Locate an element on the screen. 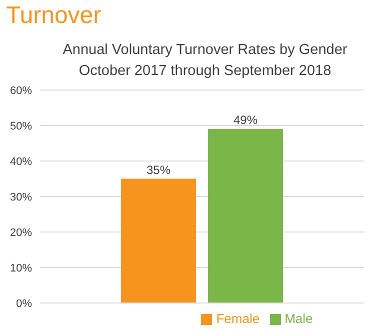 This screenshot has height=332, width=382. legend-label: Female is located at coordinates (238, 318).